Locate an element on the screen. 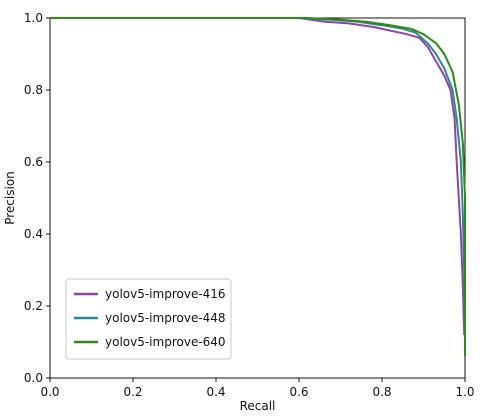  y-ticks: 0.0 0.2 0.4 0.6 0.8 1.0 is located at coordinates (37, 198).